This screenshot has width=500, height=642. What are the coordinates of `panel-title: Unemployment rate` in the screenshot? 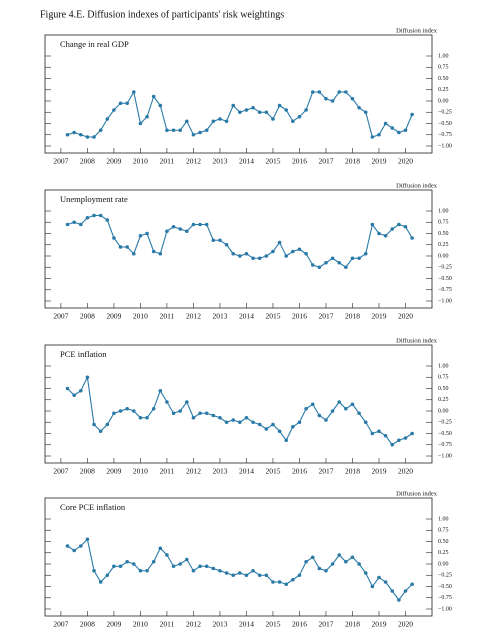 It's located at (94, 199).